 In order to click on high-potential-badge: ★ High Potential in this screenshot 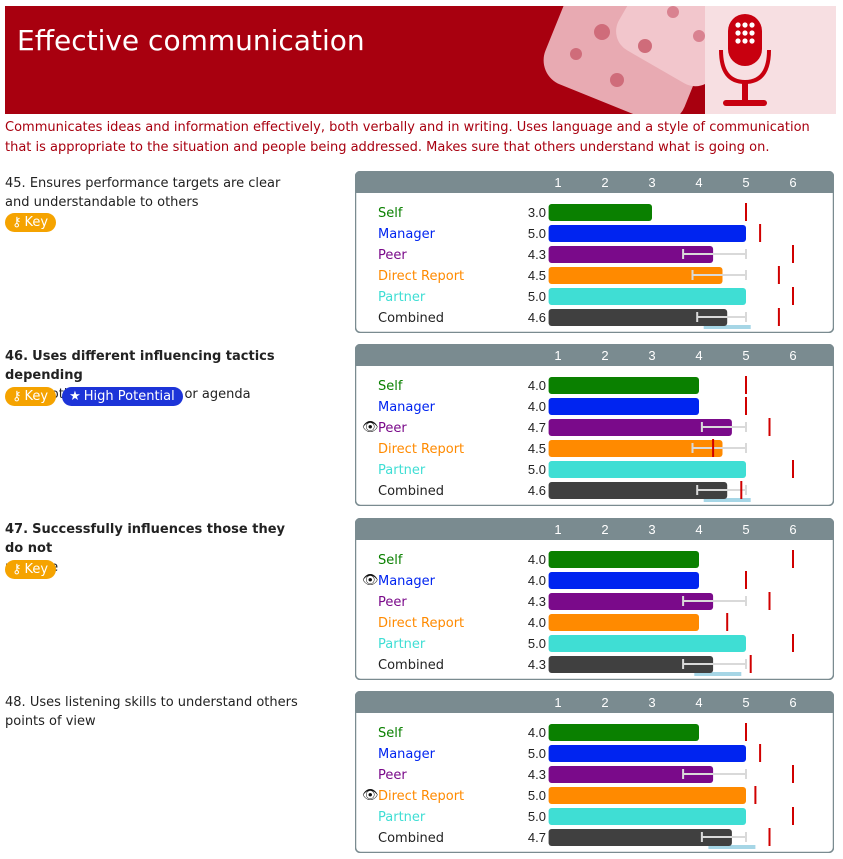, I will do `click(122, 396)`.